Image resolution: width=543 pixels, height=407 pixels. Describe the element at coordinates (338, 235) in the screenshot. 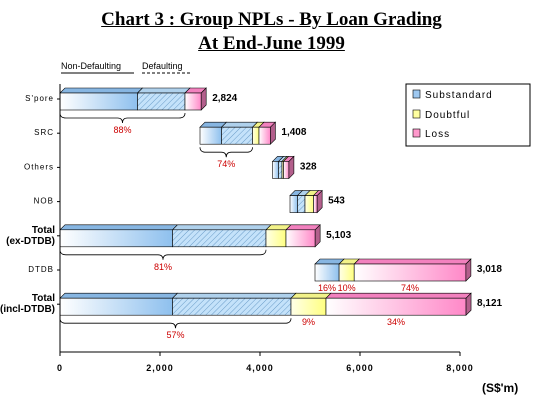

I see `total-label-total-ex-dtdb: 5,103` at that location.